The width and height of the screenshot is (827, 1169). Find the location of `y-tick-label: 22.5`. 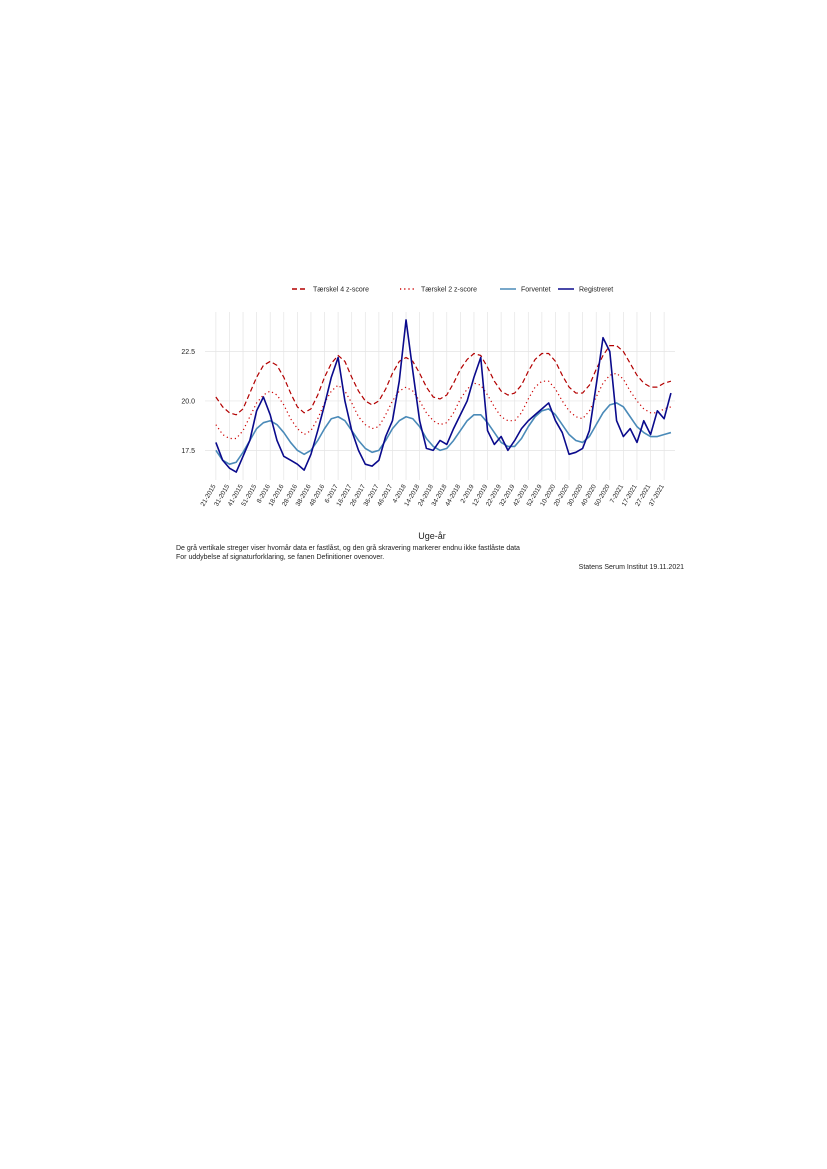

y-tick-label: 22.5 is located at coordinates (188, 352).